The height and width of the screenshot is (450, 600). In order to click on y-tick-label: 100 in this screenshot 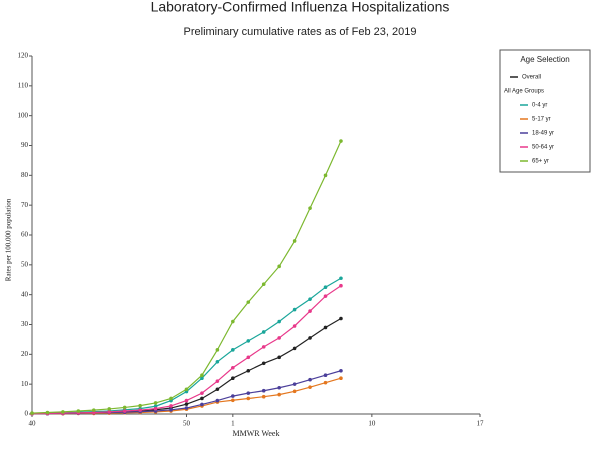, I will do `click(23, 115)`.